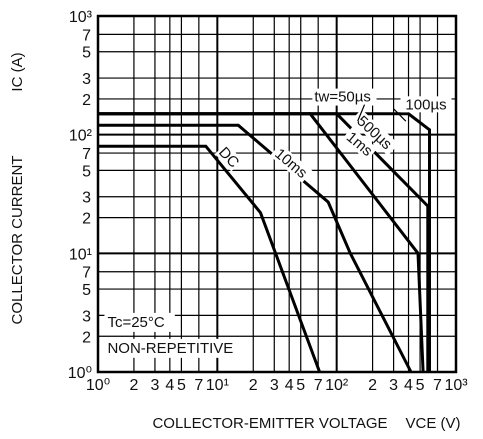  I want to click on series-label-group: 100µs, so click(426, 104).